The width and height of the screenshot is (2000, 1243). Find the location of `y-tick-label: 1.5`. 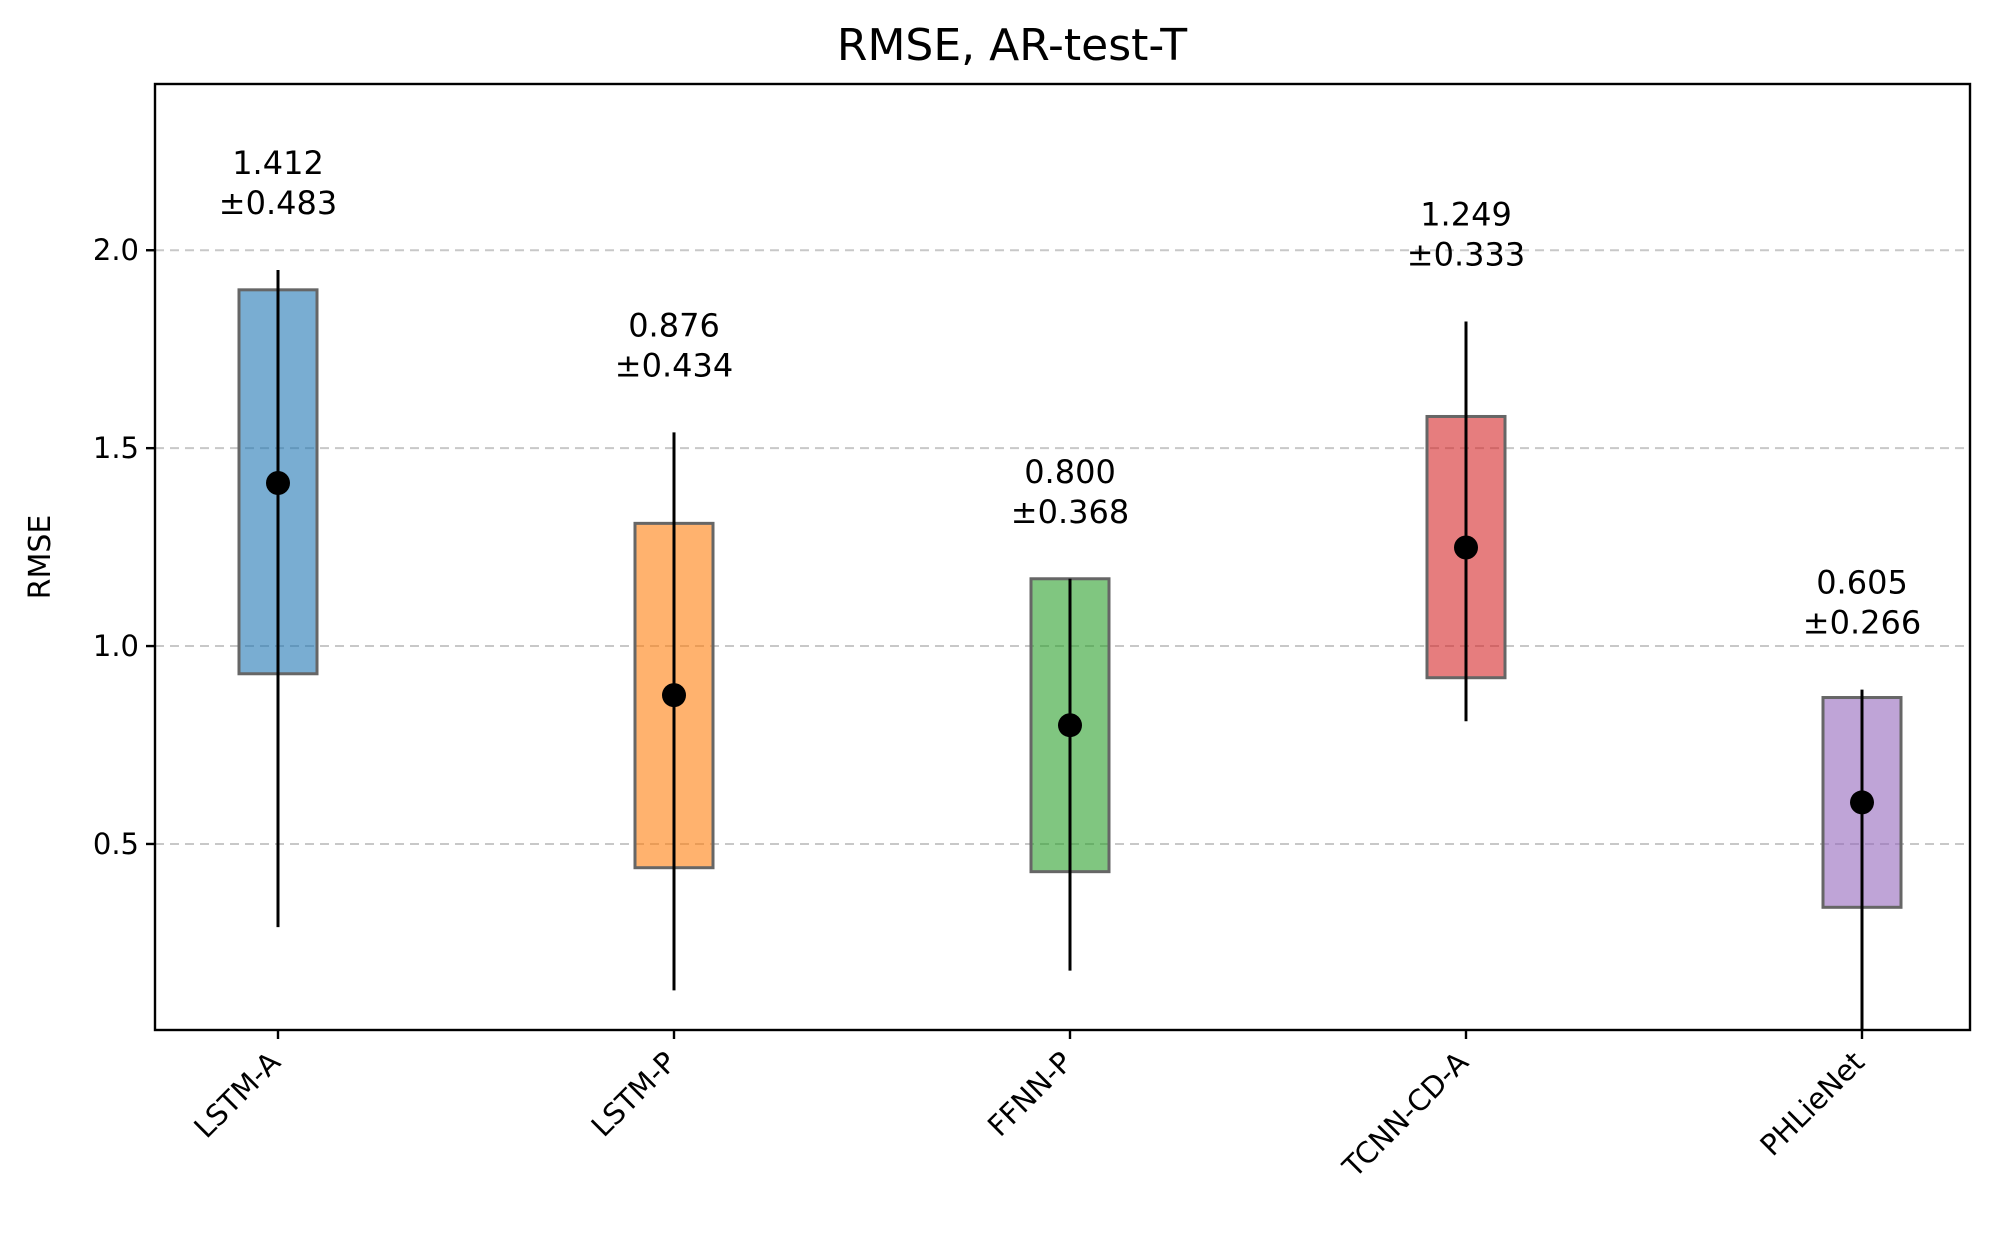

y-tick-label: 1.5 is located at coordinates (116, 448).